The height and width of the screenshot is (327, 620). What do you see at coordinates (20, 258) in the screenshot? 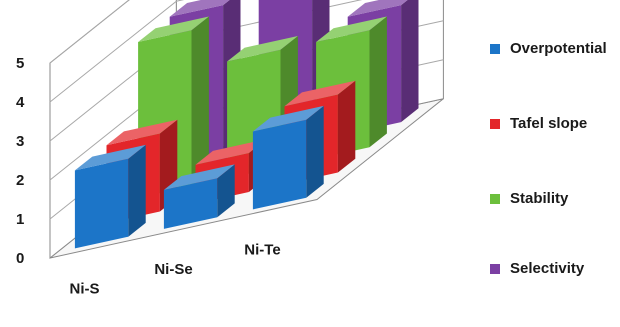
I see `y-tick-label: 0` at bounding box center [20, 258].